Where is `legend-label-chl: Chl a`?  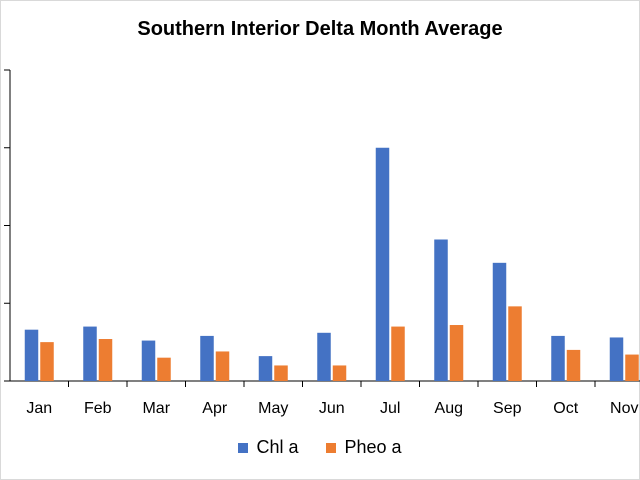
legend-label-chl: Chl a is located at coordinates (277, 447).